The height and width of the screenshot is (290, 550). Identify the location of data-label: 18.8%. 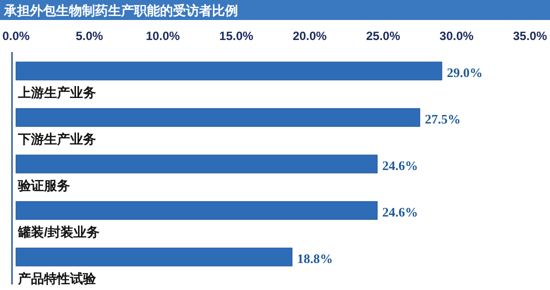
(315, 258).